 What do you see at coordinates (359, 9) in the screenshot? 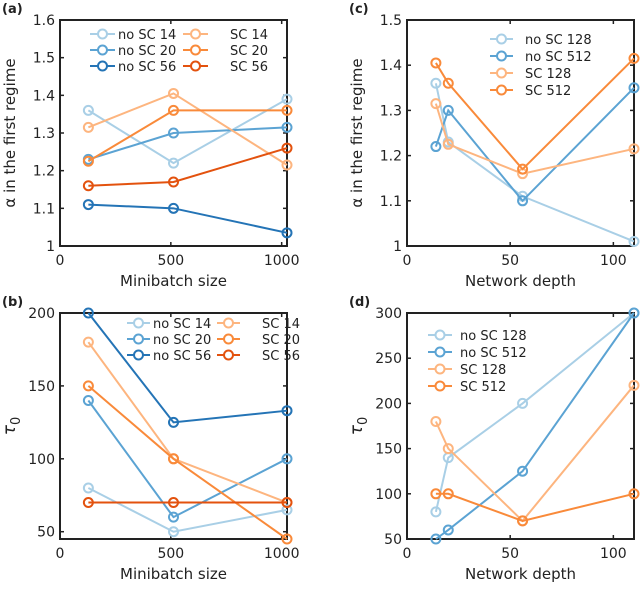
I see `panel-label: (c)` at bounding box center [359, 9].